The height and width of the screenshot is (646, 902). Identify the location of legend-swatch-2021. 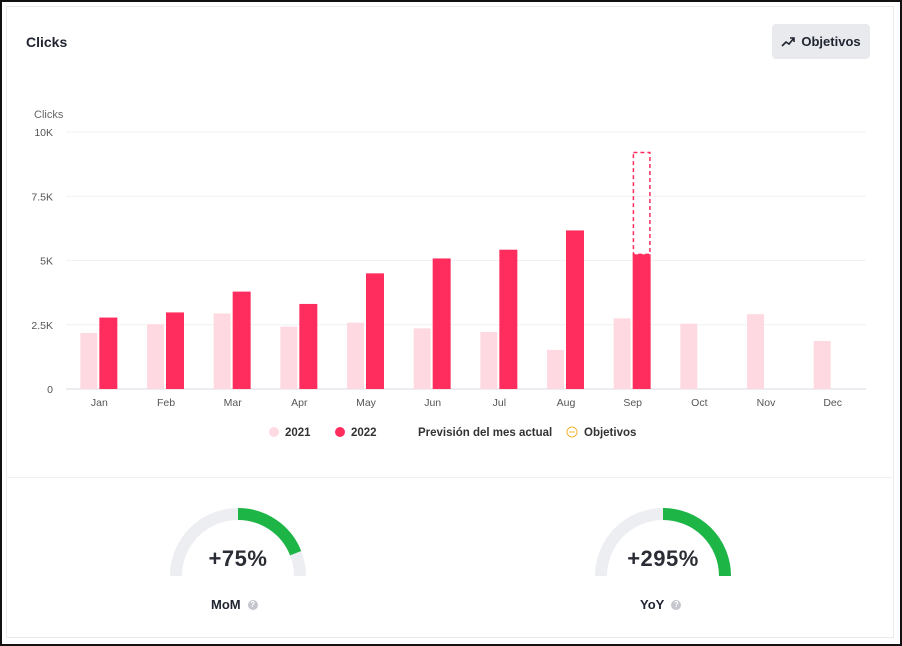
(274, 432).